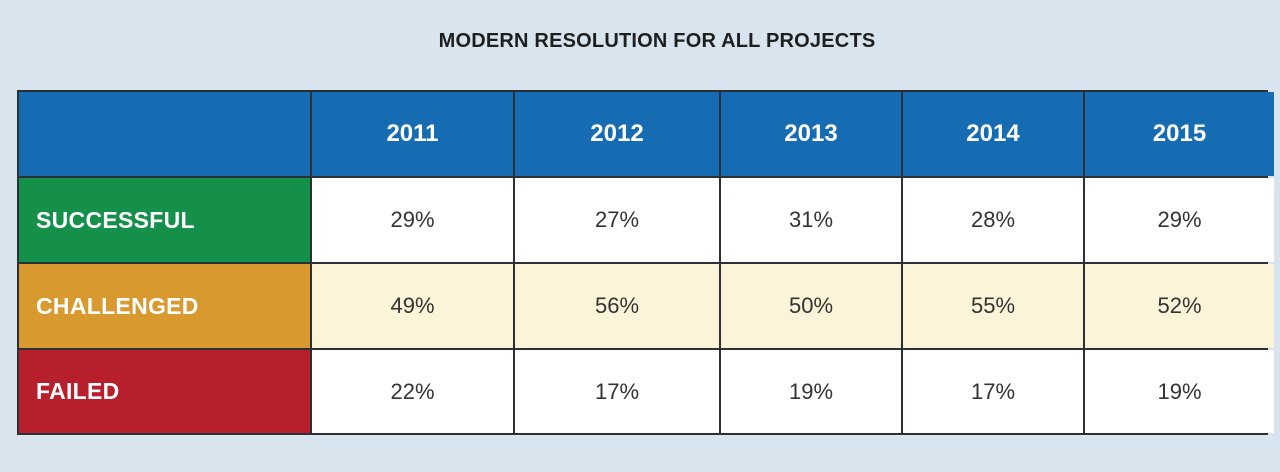 The width and height of the screenshot is (1280, 472). What do you see at coordinates (164, 306) in the screenshot?
I see `row-label-challenged: CHALLENGED` at bounding box center [164, 306].